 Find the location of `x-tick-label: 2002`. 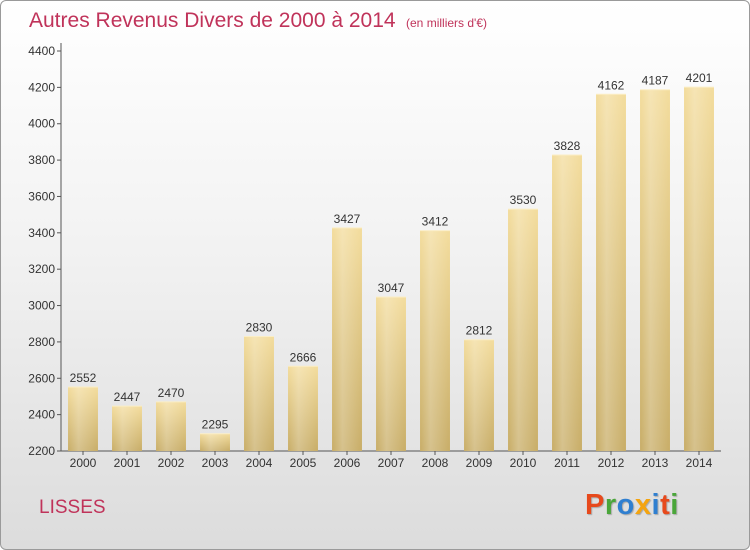

x-tick-label: 2002 is located at coordinates (171, 463).